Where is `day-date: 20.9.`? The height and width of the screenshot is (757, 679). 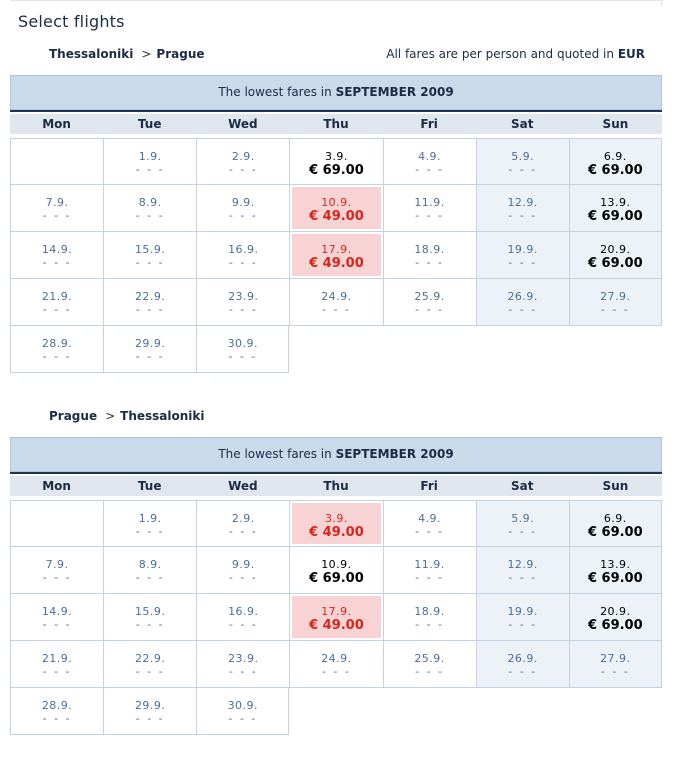
day-date: 20.9. is located at coordinates (615, 611).